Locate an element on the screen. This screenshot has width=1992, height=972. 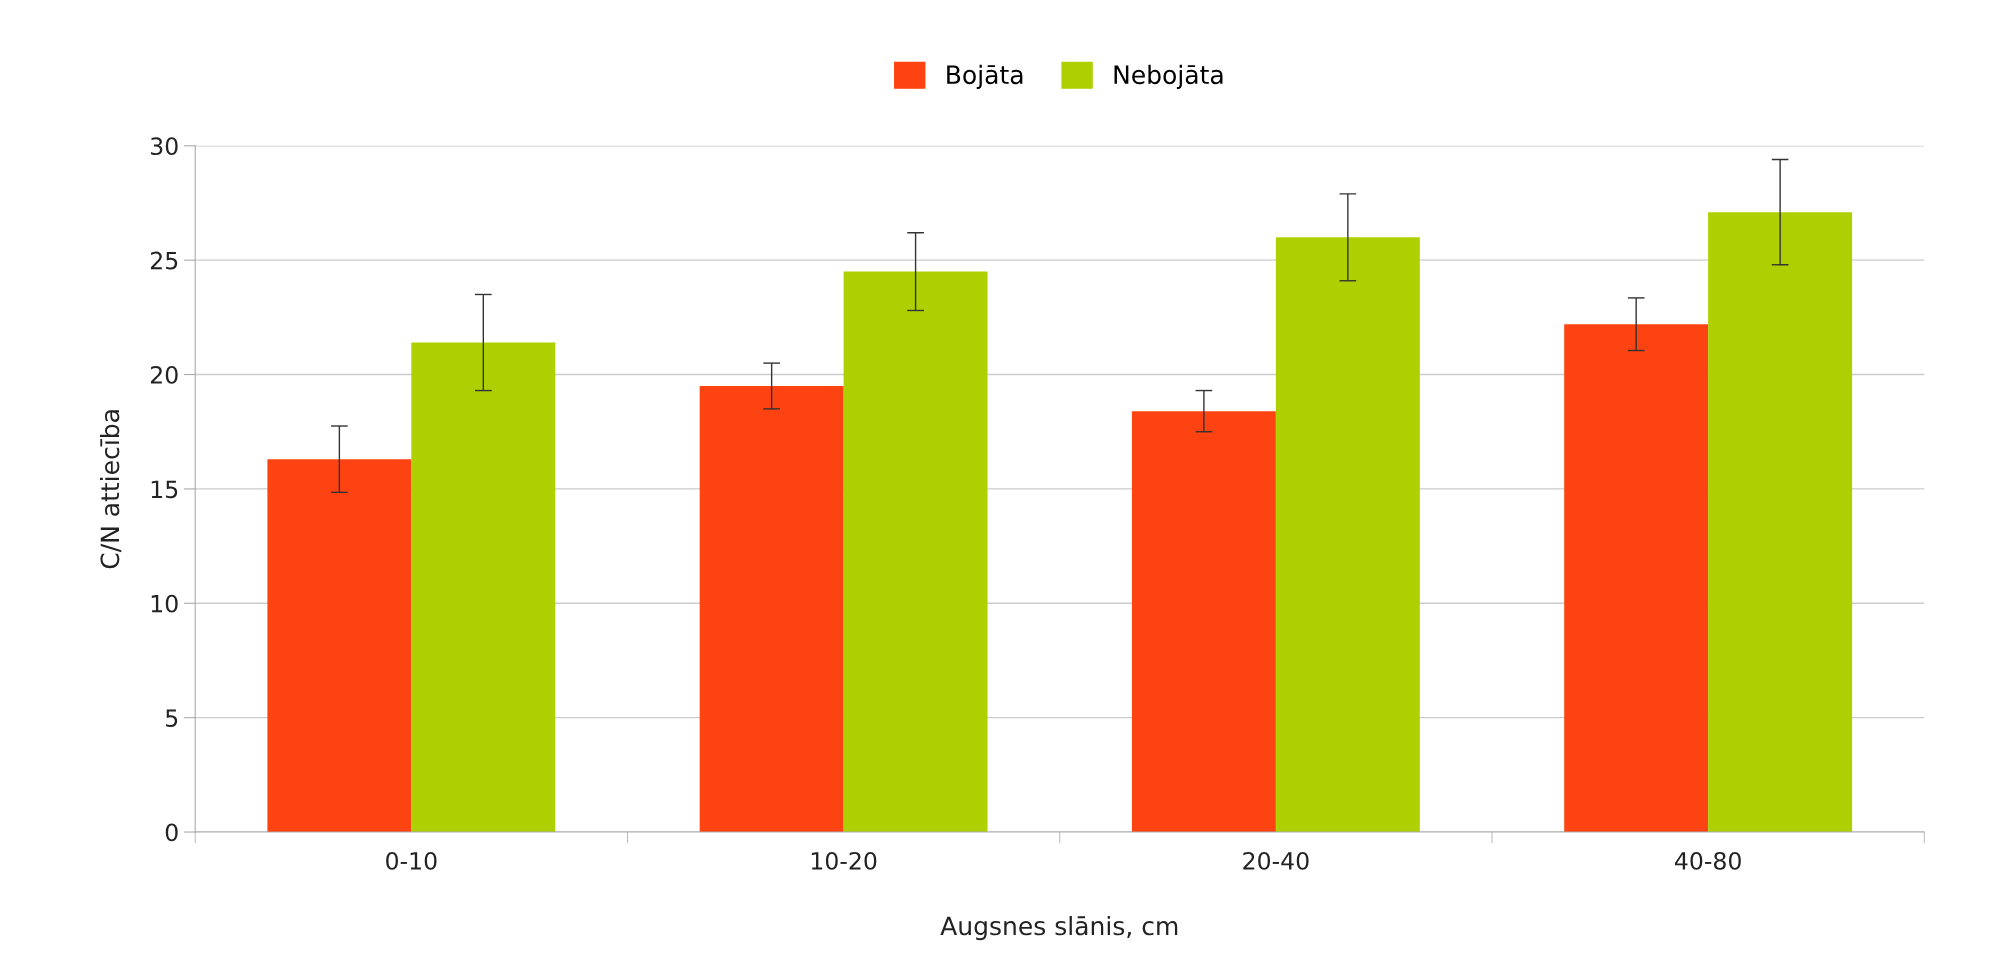
y-tick-label: 20 is located at coordinates (164, 374).